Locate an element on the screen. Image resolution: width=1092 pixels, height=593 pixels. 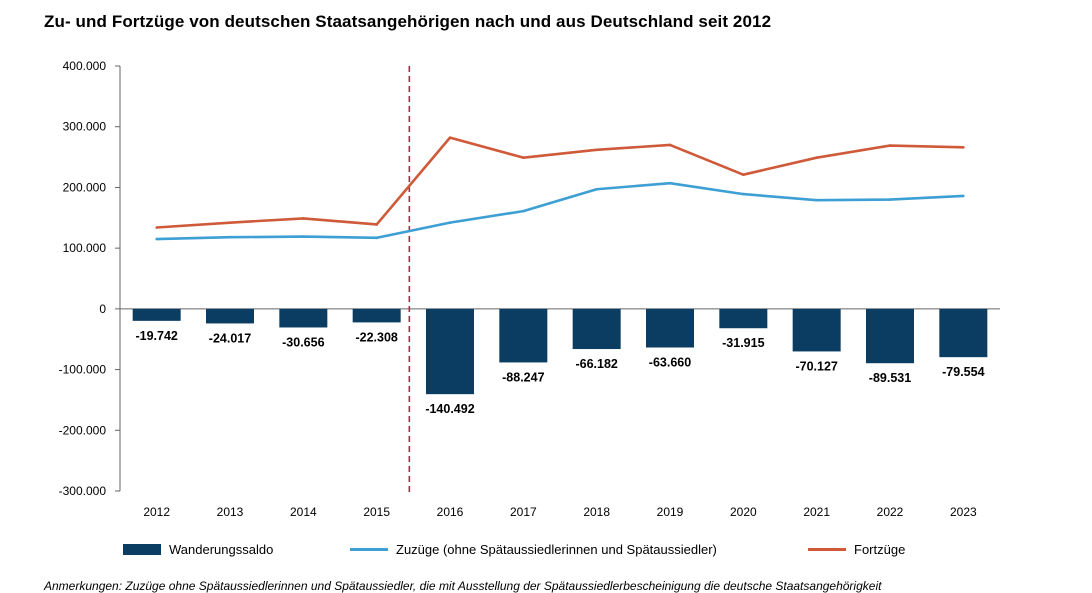
data-label-2018: -66.182 is located at coordinates (596, 364).